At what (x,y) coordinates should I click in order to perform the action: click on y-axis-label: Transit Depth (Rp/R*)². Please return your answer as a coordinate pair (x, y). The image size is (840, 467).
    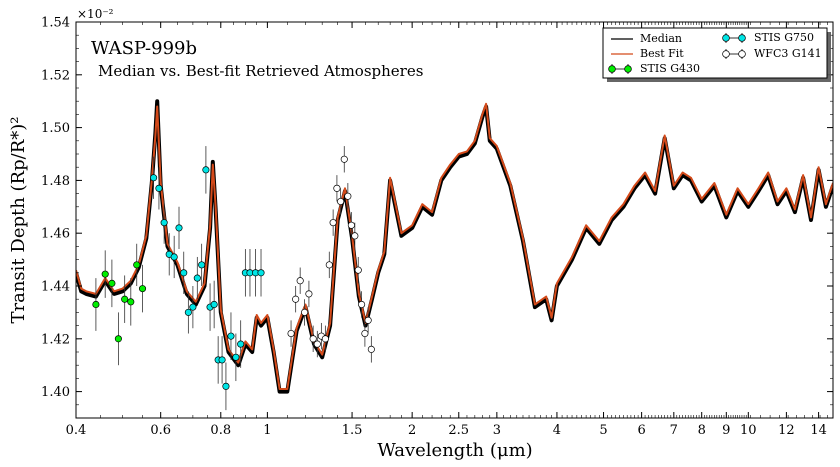
    Looking at the image, I should click on (18, 220).